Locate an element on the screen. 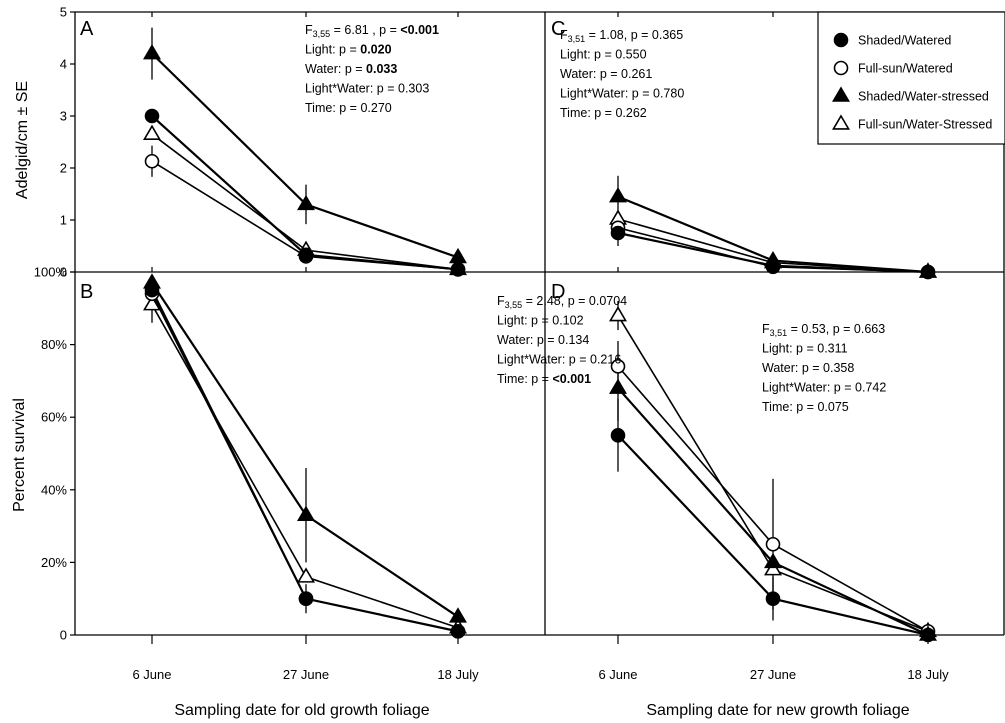 This screenshot has width=1005, height=723. stat-segment: Light*Water: p = 0.780 is located at coordinates (622, 94).